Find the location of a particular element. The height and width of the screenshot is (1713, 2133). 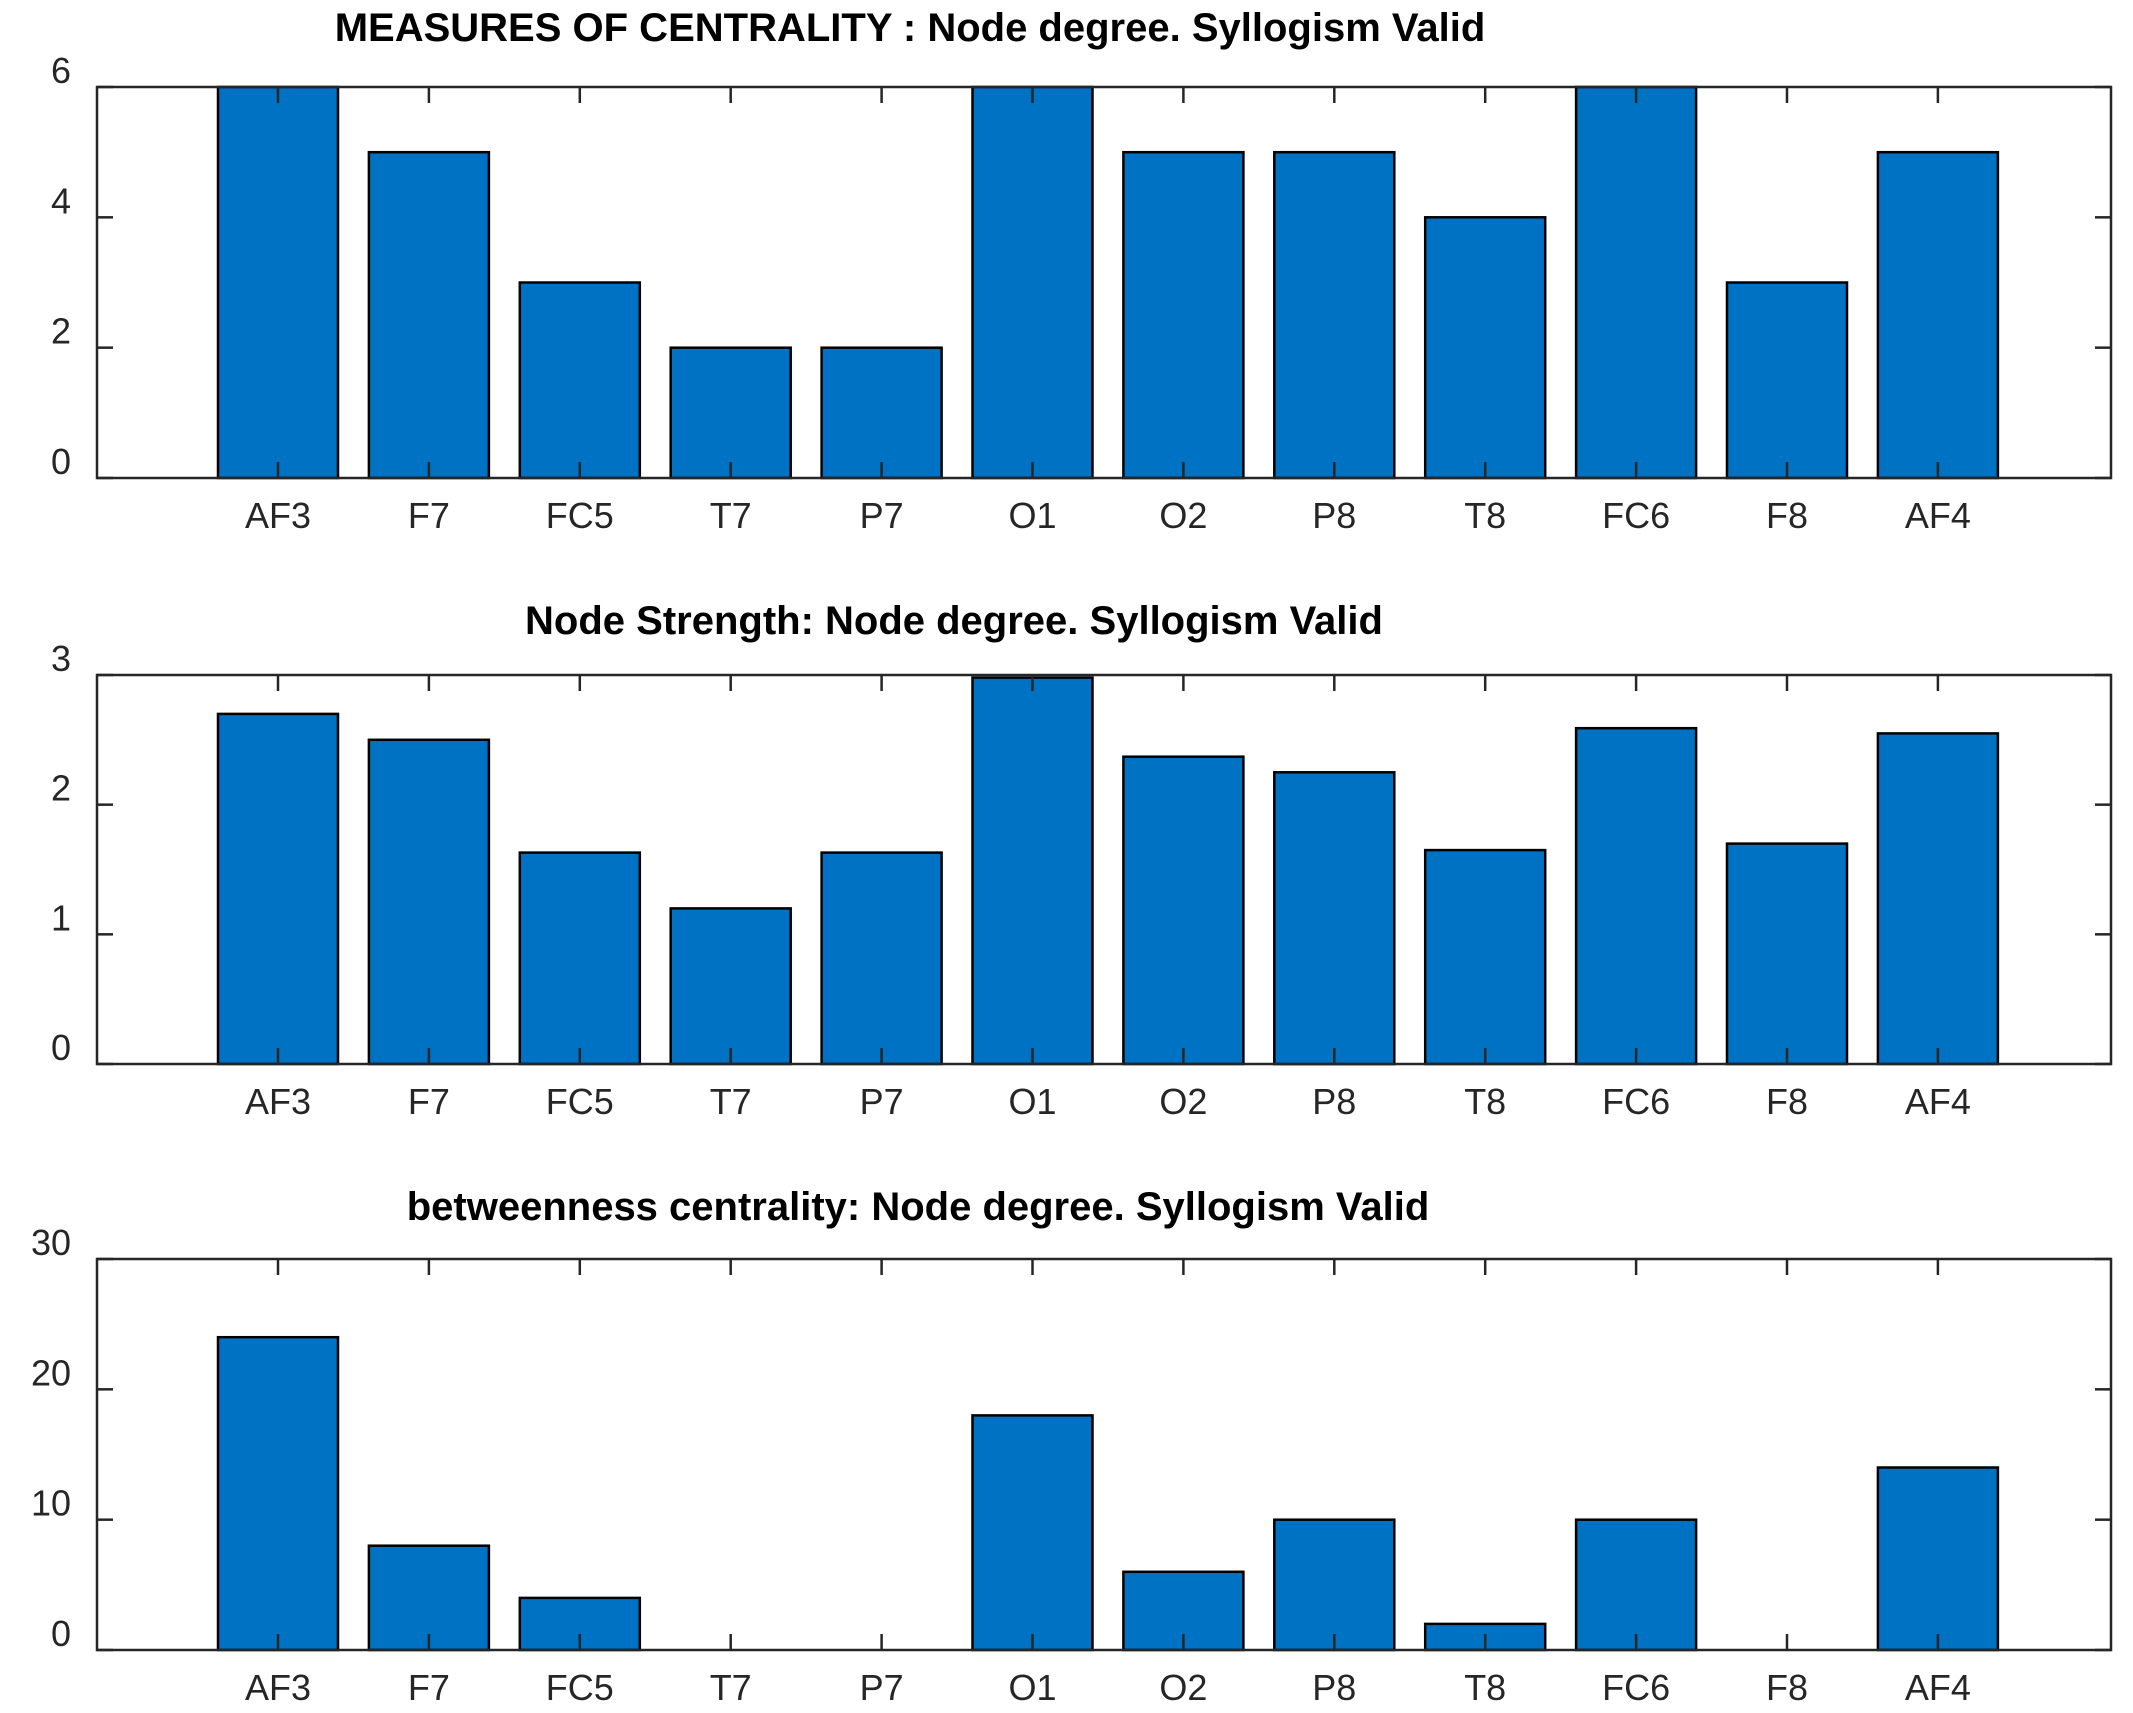

y-tick-label: 30 is located at coordinates (51, 1242).